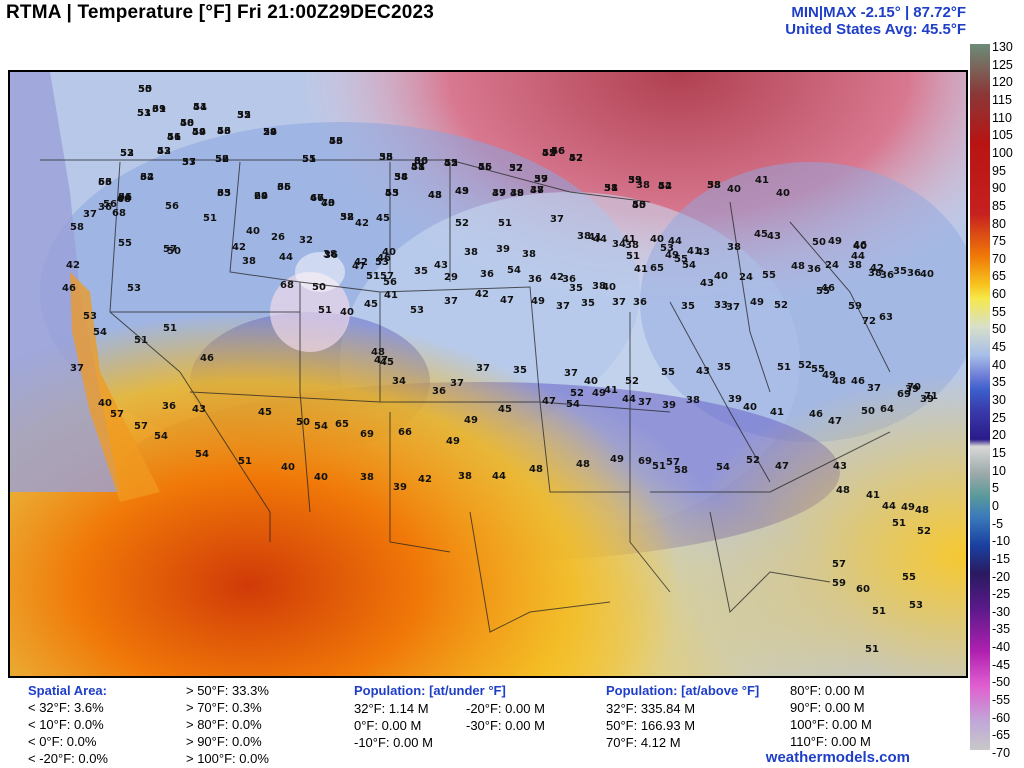  Describe the element at coordinates (886, 317) in the screenshot. I see `station-temperature-label: 63` at that location.